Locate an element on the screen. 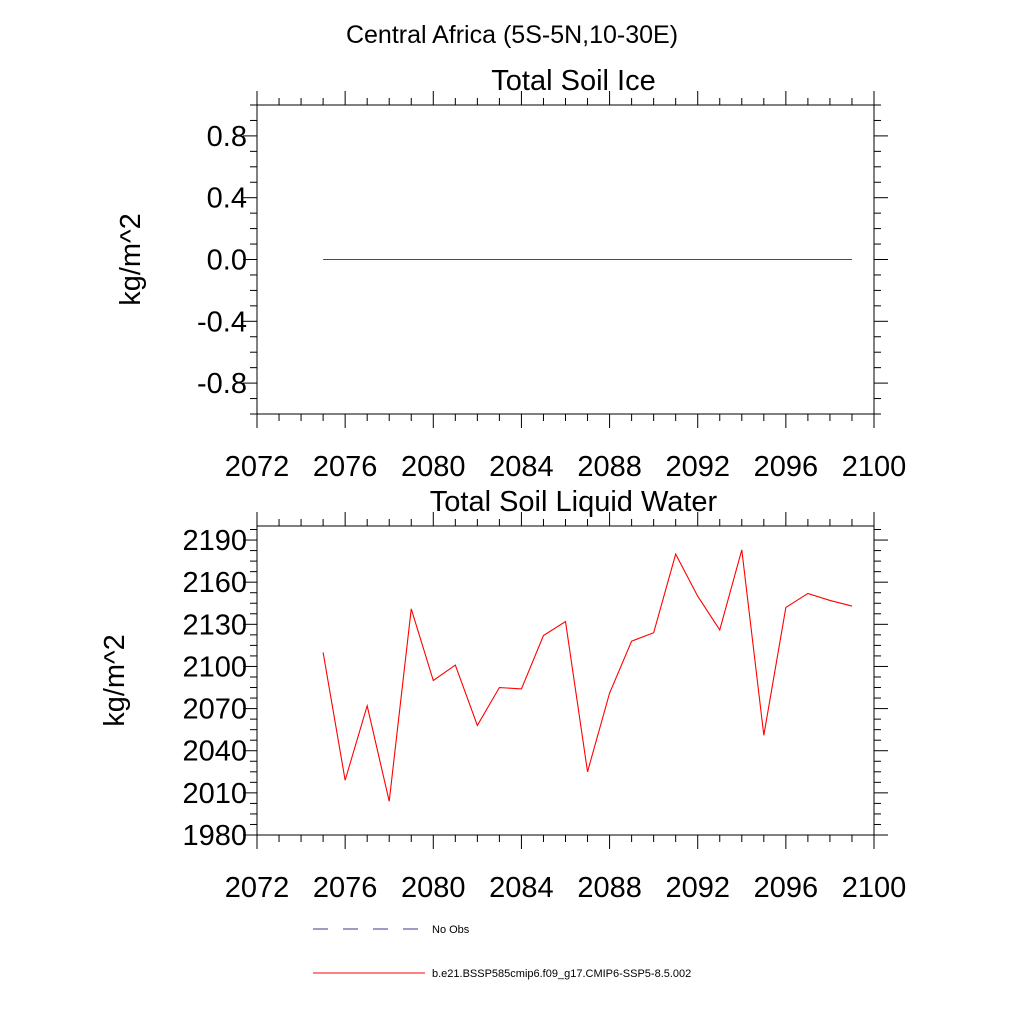 This screenshot has height=1029, width=1024. series-line is located at coordinates (587, 675).